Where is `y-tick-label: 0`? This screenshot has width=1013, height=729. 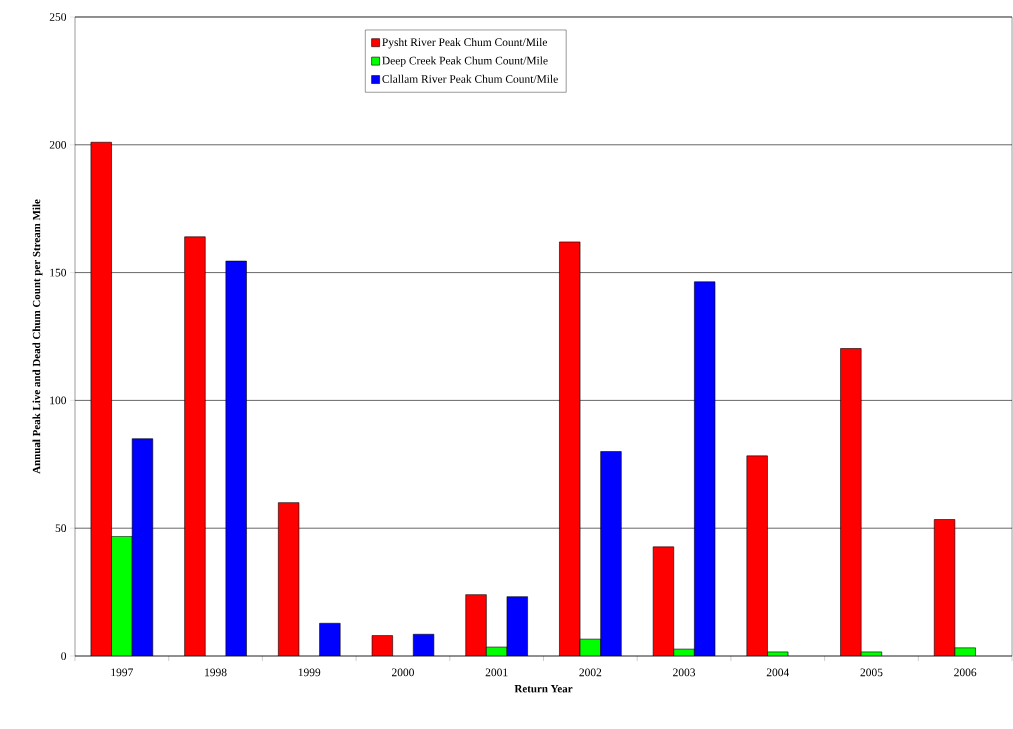
y-tick-label: 0 is located at coordinates (64, 656).